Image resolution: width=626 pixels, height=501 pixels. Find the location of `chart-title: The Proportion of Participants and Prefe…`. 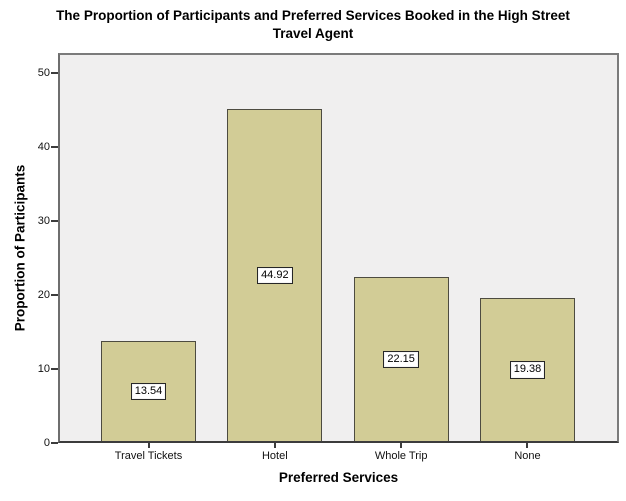

chart-title: The Proportion of Participants and Prefe… is located at coordinates (313, 24).